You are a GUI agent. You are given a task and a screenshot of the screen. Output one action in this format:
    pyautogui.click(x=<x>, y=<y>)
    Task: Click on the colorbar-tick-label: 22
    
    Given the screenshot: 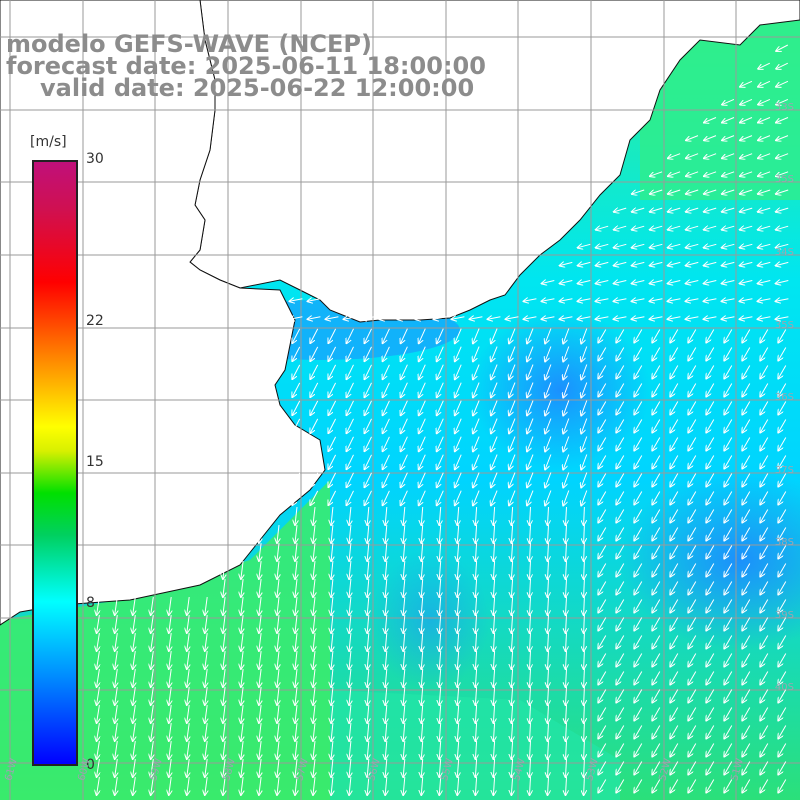 What is the action you would take?
    pyautogui.click(x=95, y=320)
    